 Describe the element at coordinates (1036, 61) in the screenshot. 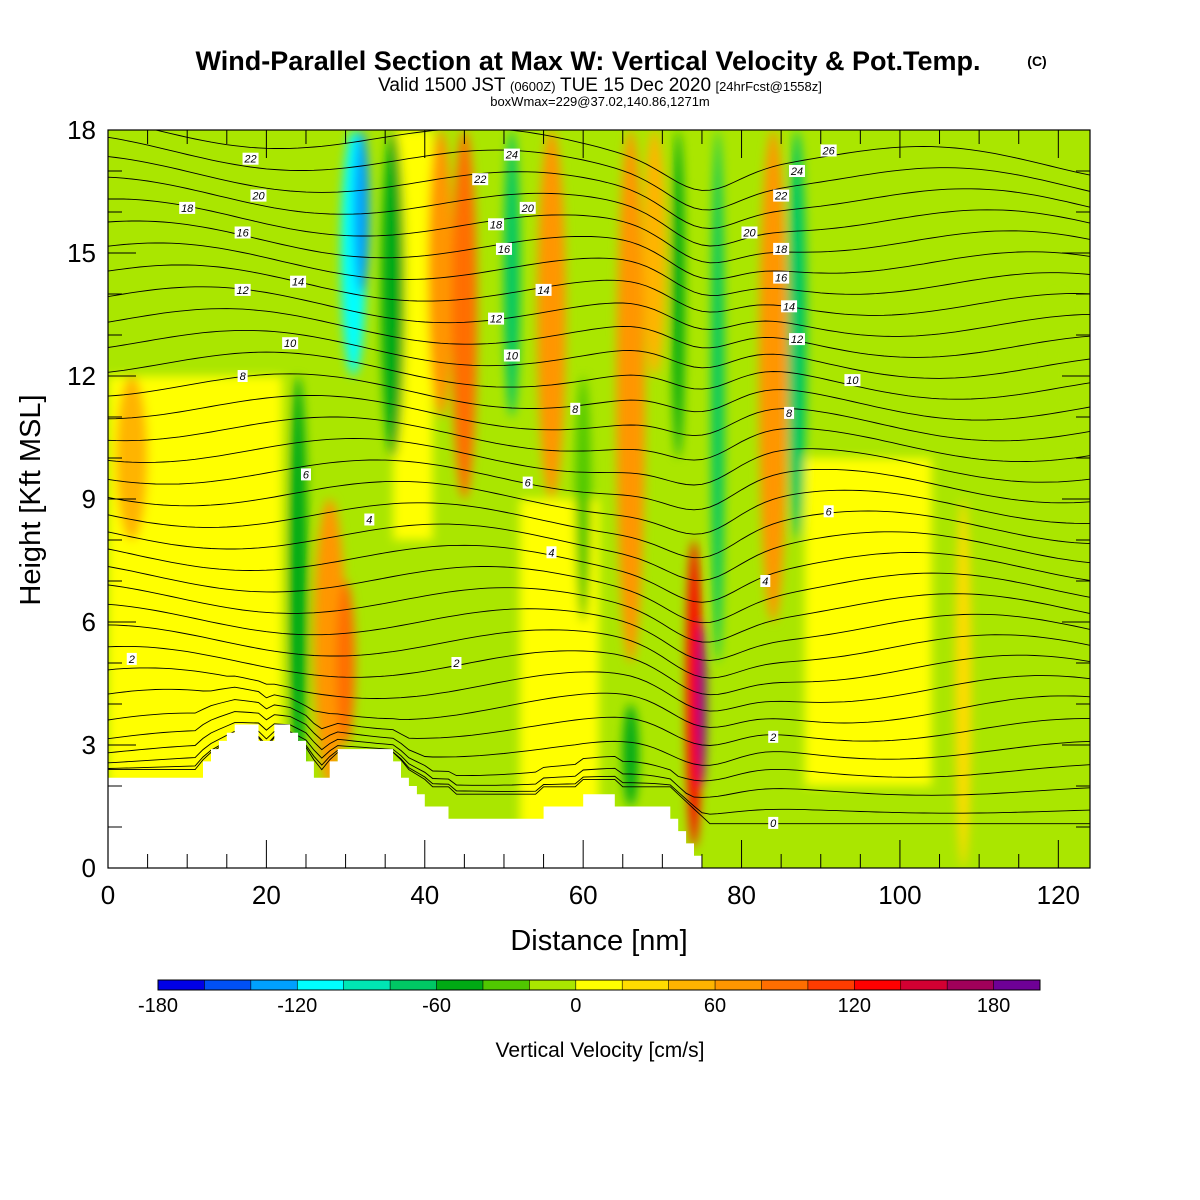

I see `copyright-mark: (C)` at that location.